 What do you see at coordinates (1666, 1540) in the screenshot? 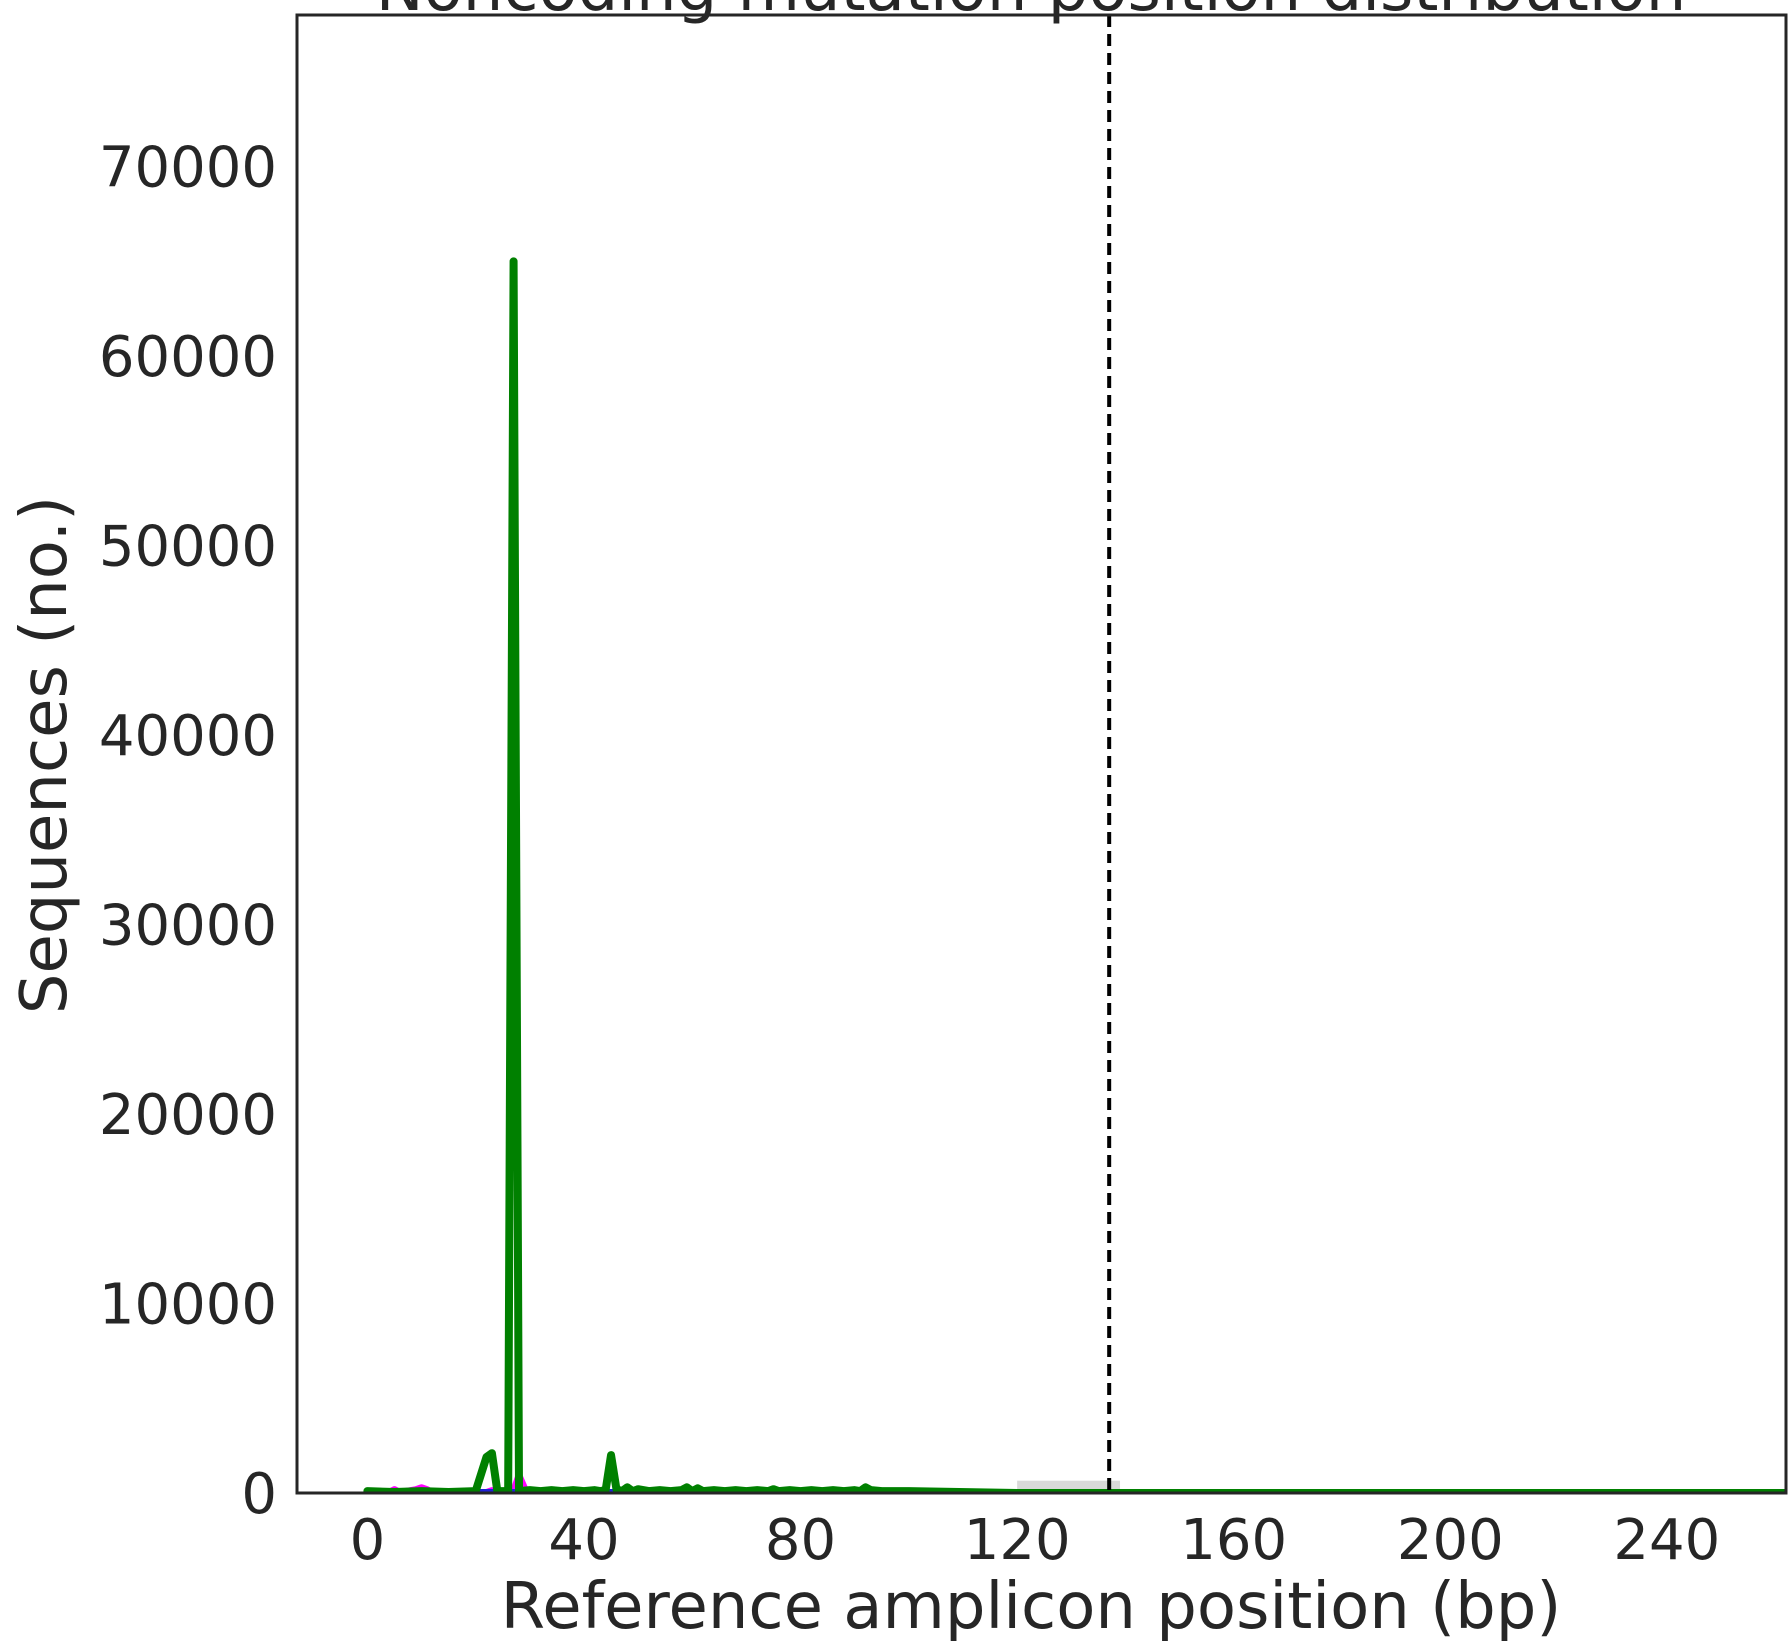
I see `x-tick-label: 240` at bounding box center [1666, 1540].